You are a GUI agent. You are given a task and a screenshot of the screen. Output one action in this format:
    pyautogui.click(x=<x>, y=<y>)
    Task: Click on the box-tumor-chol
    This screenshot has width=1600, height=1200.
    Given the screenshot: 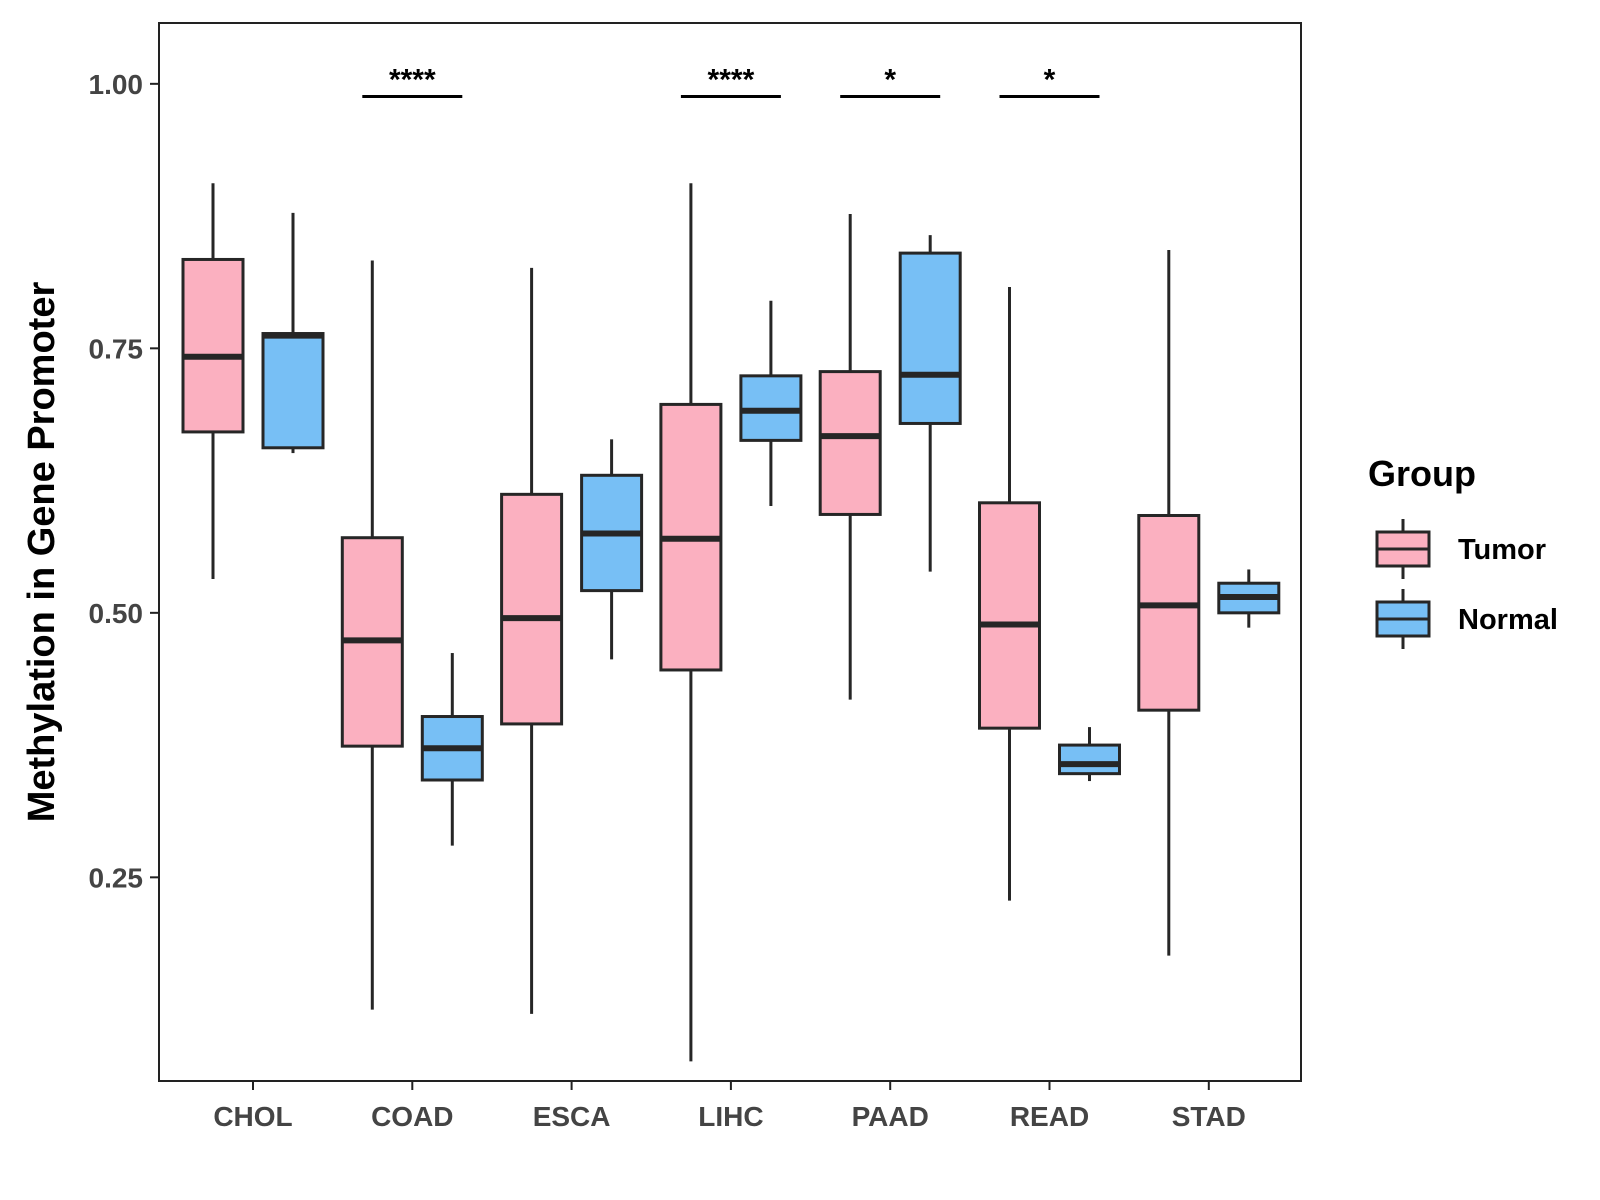 What is the action you would take?
    pyautogui.click(x=213, y=381)
    